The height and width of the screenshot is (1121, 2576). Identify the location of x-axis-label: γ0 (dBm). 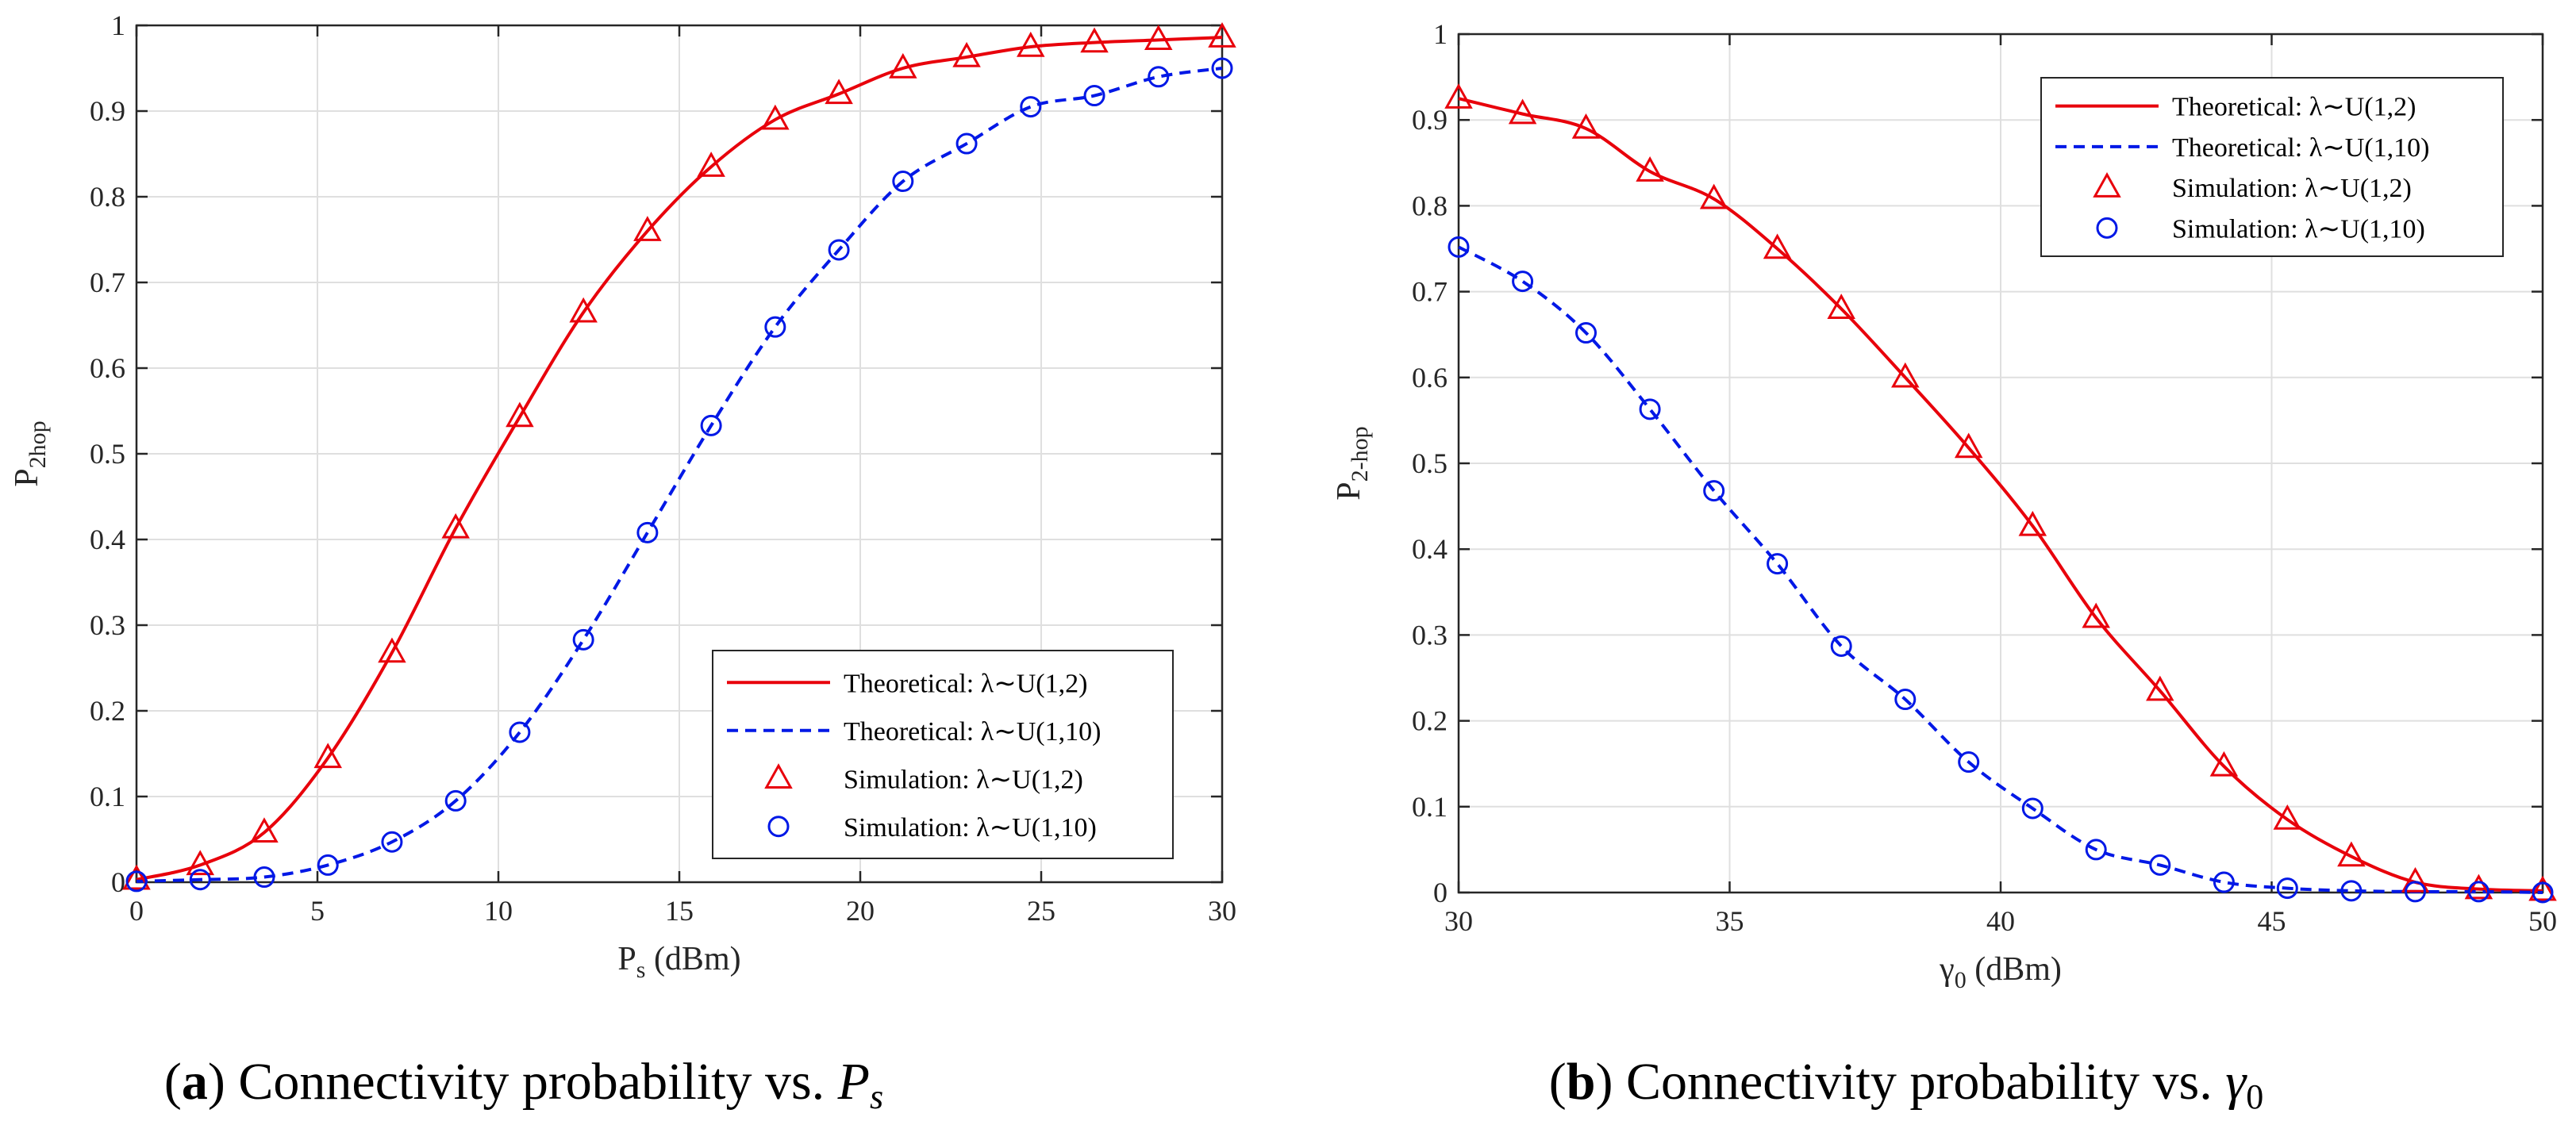
(2000, 972).